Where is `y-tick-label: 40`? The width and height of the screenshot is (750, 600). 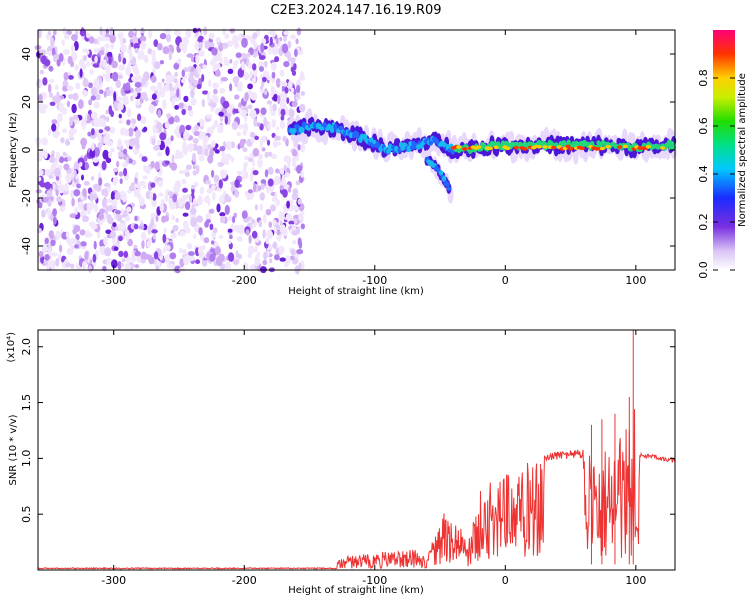 y-tick-label: 40 is located at coordinates (26, 54).